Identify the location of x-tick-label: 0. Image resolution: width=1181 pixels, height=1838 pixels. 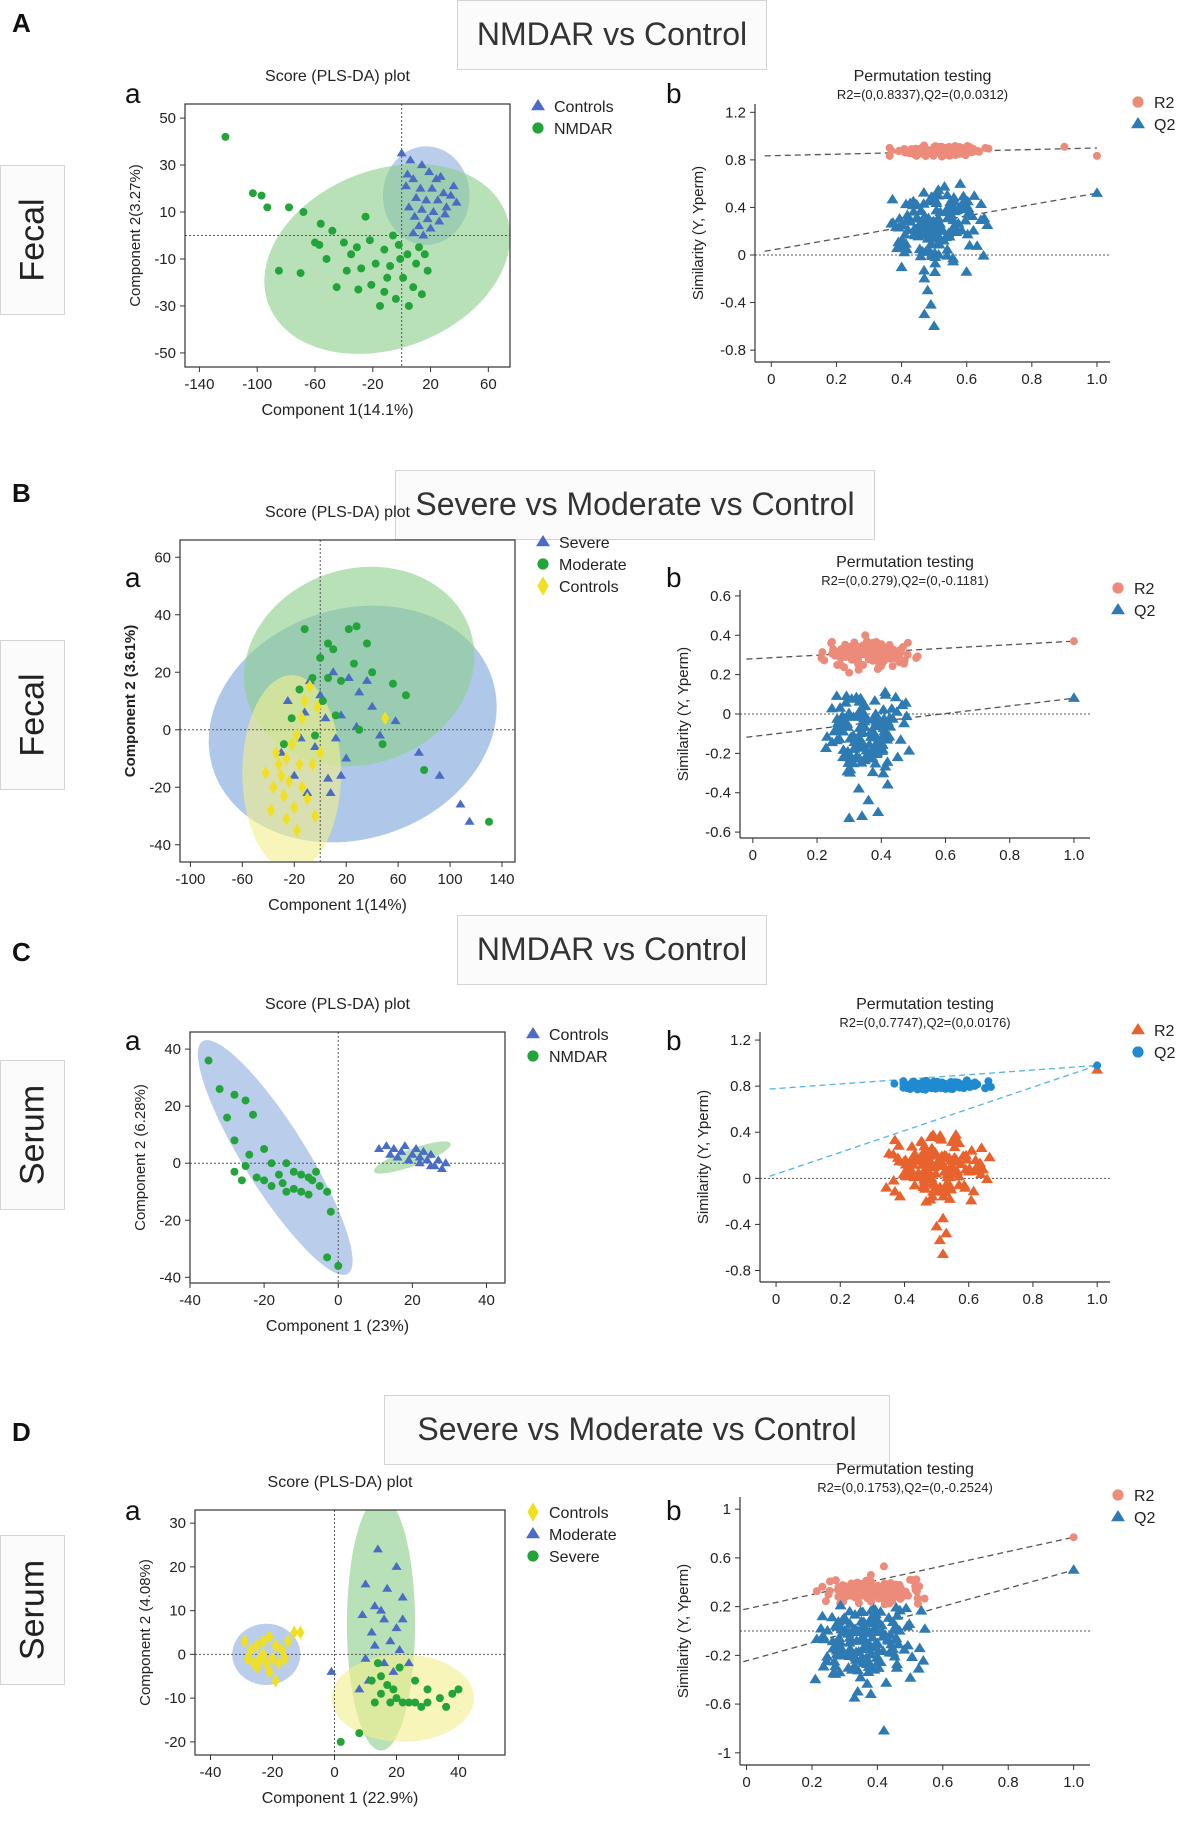
(746, 1782).